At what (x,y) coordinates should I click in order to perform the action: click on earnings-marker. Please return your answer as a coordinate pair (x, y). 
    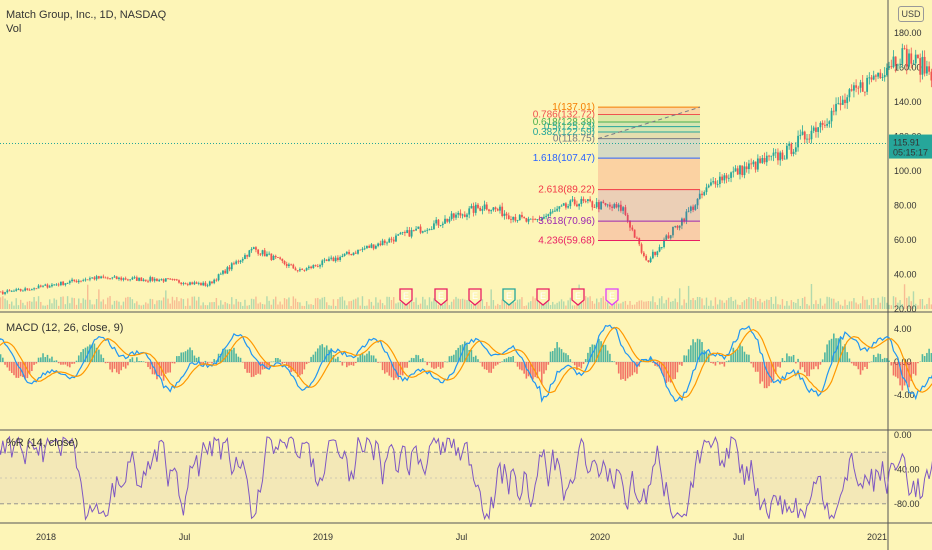
    Looking at the image, I should click on (441, 297).